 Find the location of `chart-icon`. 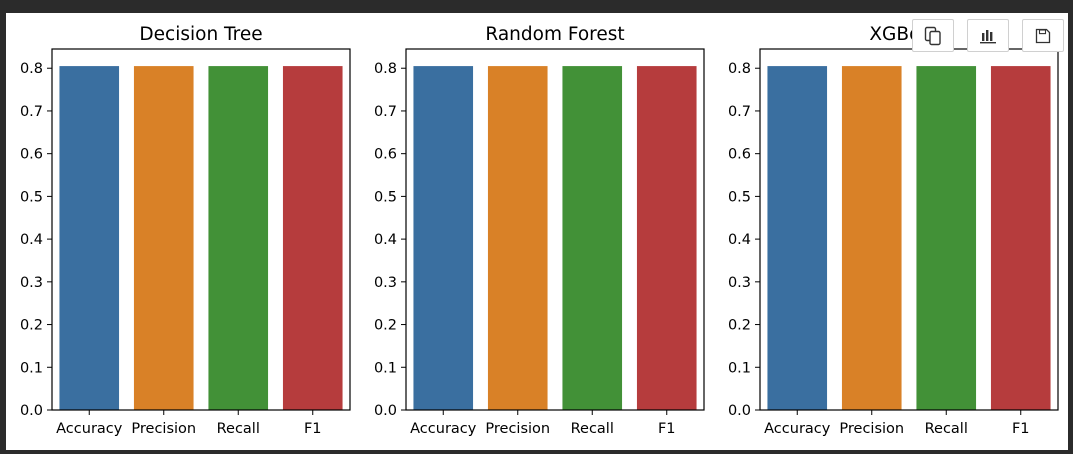

chart-icon is located at coordinates (988, 36).